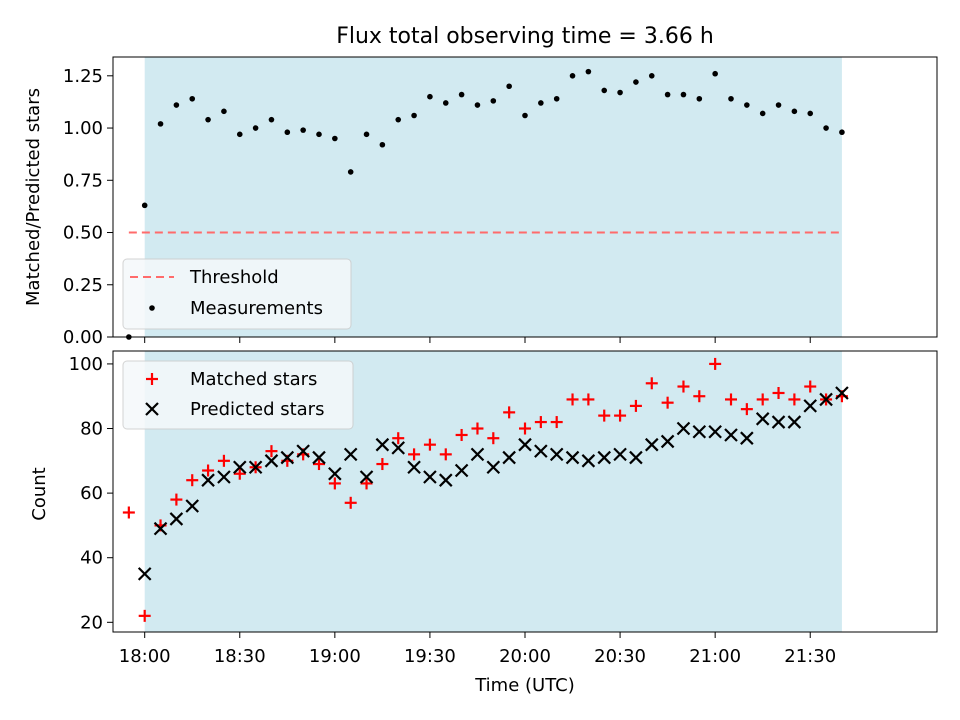  I want to click on top-y-axis-label: Matched/Predicted stars, so click(33, 197).